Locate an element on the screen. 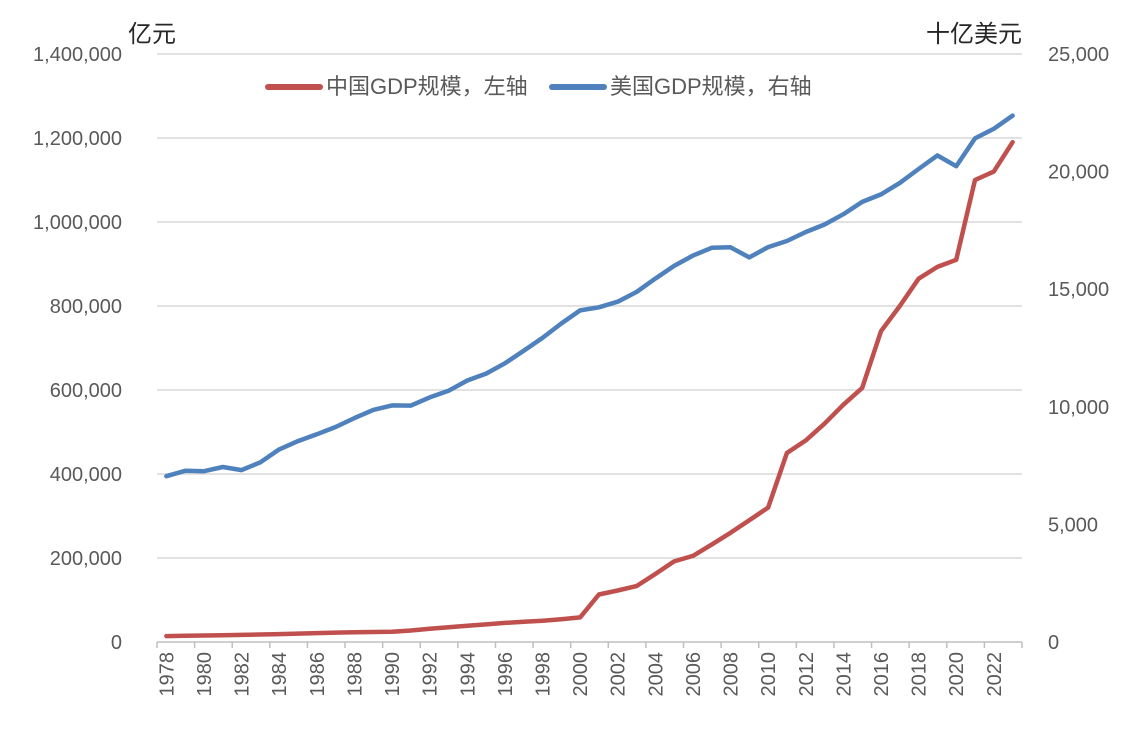 This screenshot has width=1128, height=736. right-axis-tick-label: 5,000 is located at coordinates (1073, 525).